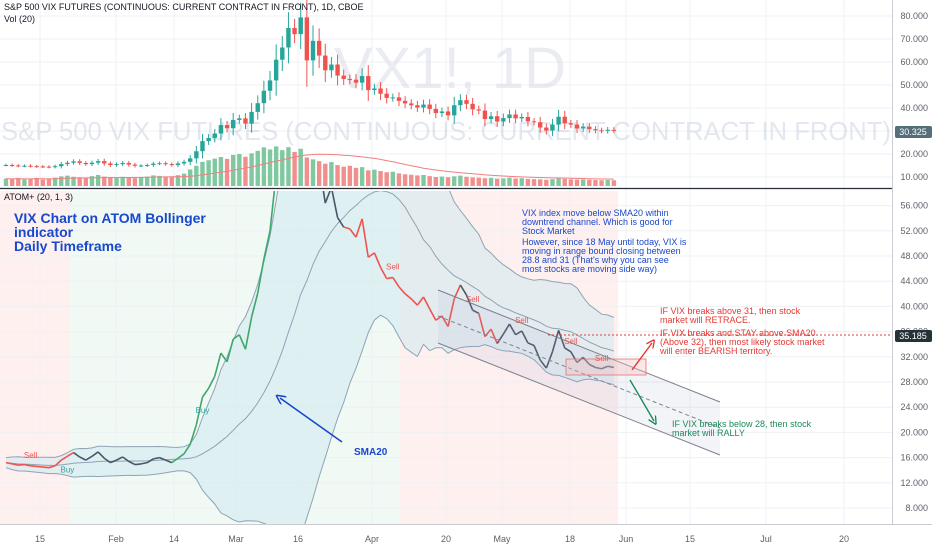  Describe the element at coordinates (914, 16) in the screenshot. I see `price-tick-top: 80.000` at that location.